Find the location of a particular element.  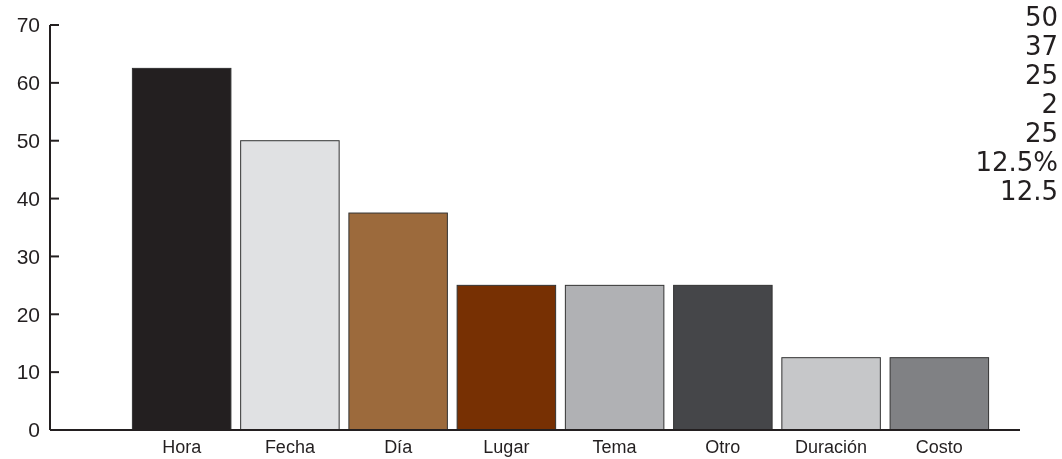

y-tick-label: 60 is located at coordinates (28, 83).